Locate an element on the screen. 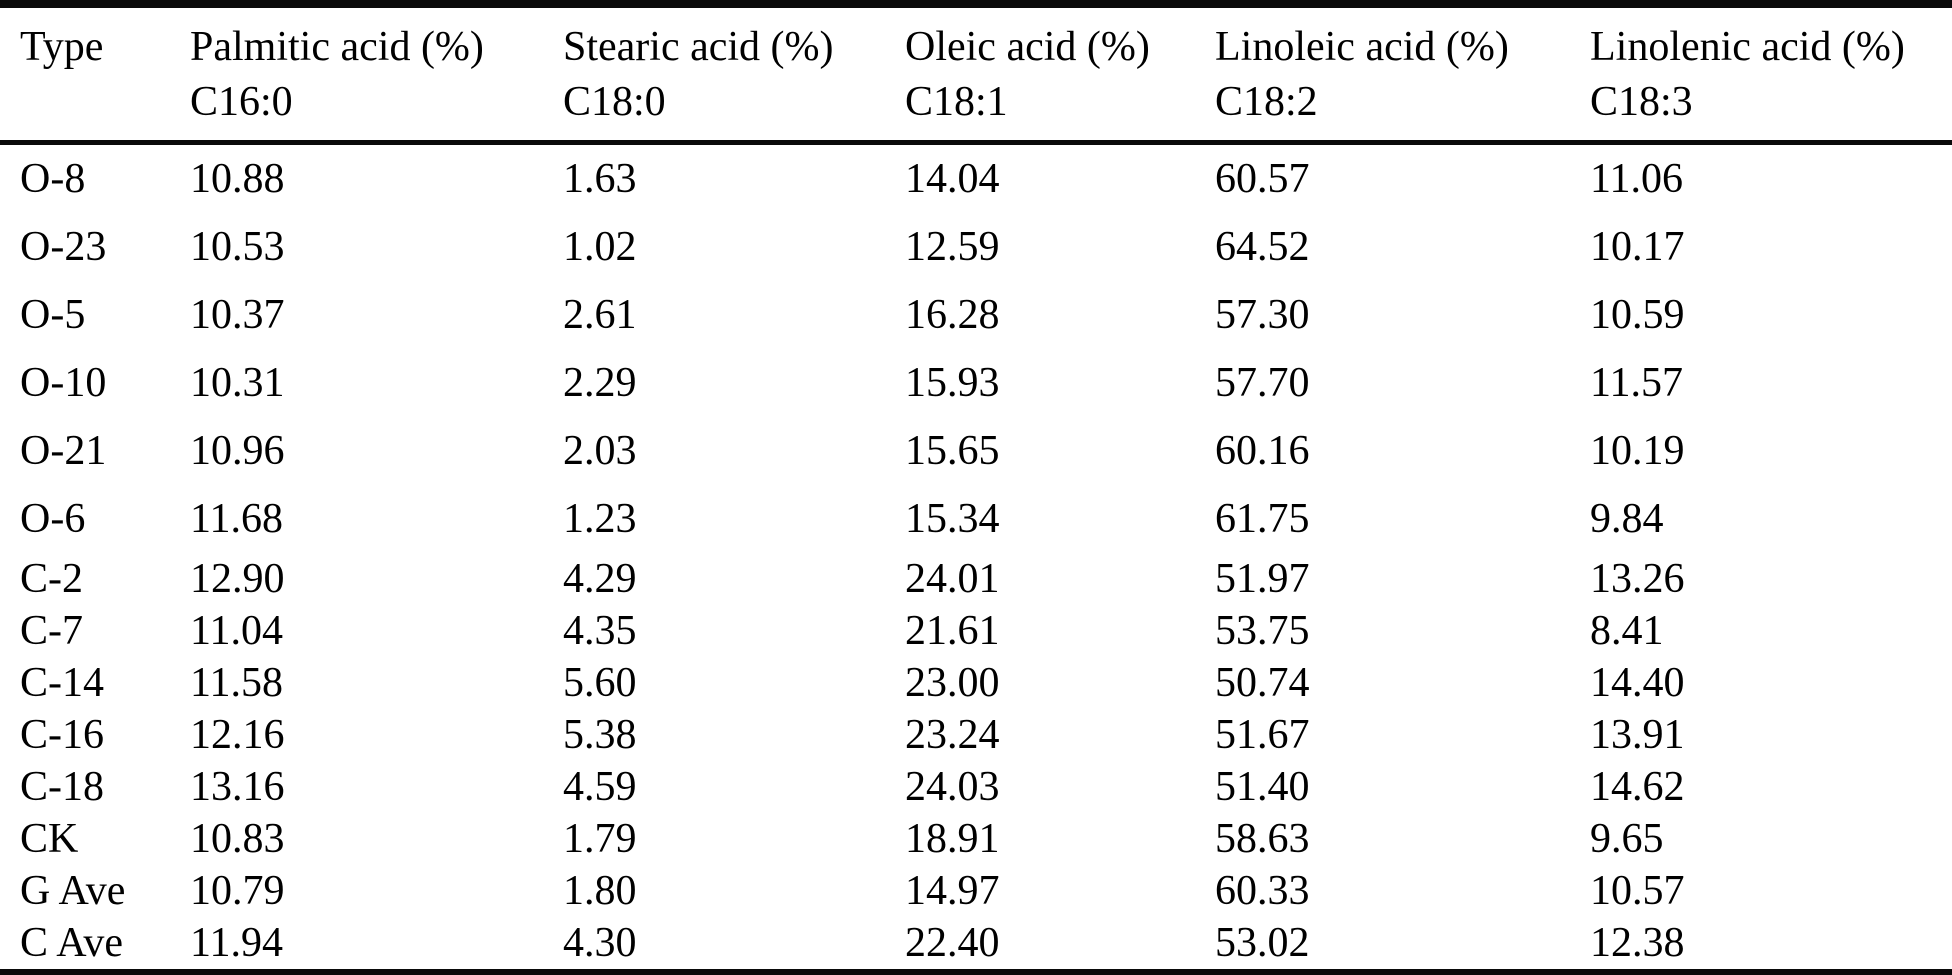  table-row: C-7 11.04 4.35 21.61 53.75 8.41 is located at coordinates (976, 631).